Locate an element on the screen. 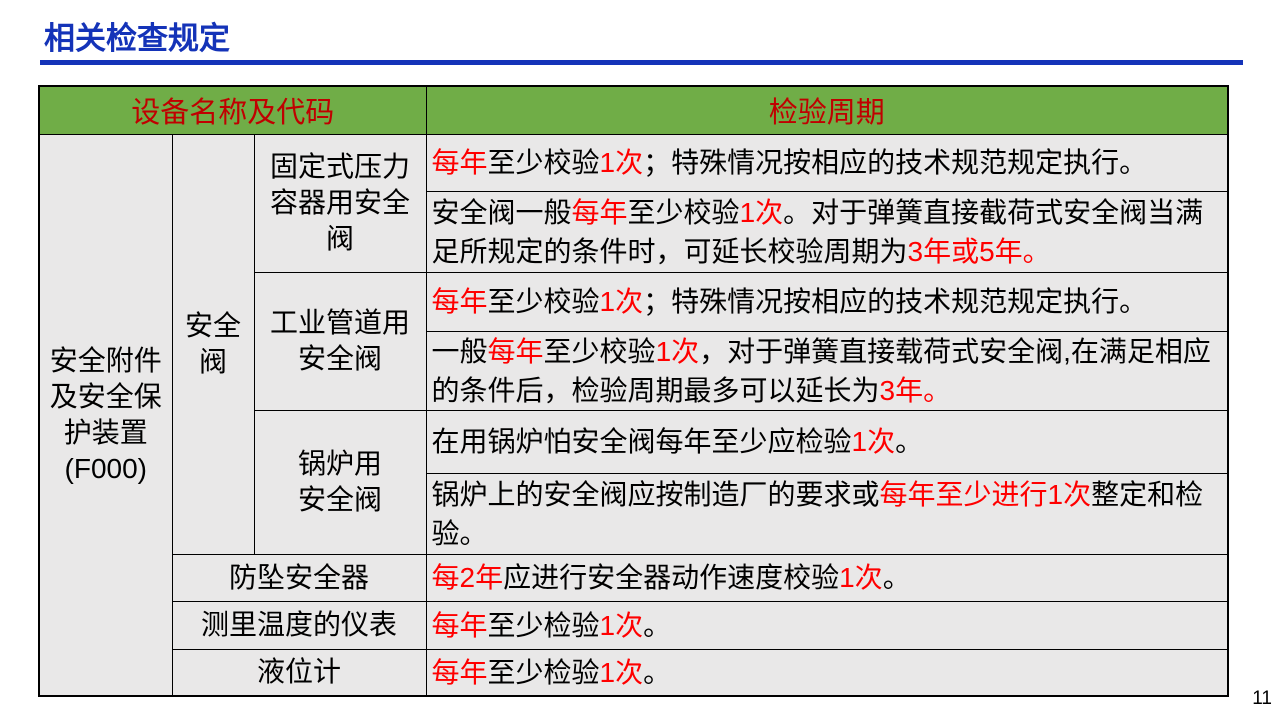  period-cell-0: 每年至少校验1次；特殊情况按相应的技术规范规定执行。 is located at coordinates (827, 162).